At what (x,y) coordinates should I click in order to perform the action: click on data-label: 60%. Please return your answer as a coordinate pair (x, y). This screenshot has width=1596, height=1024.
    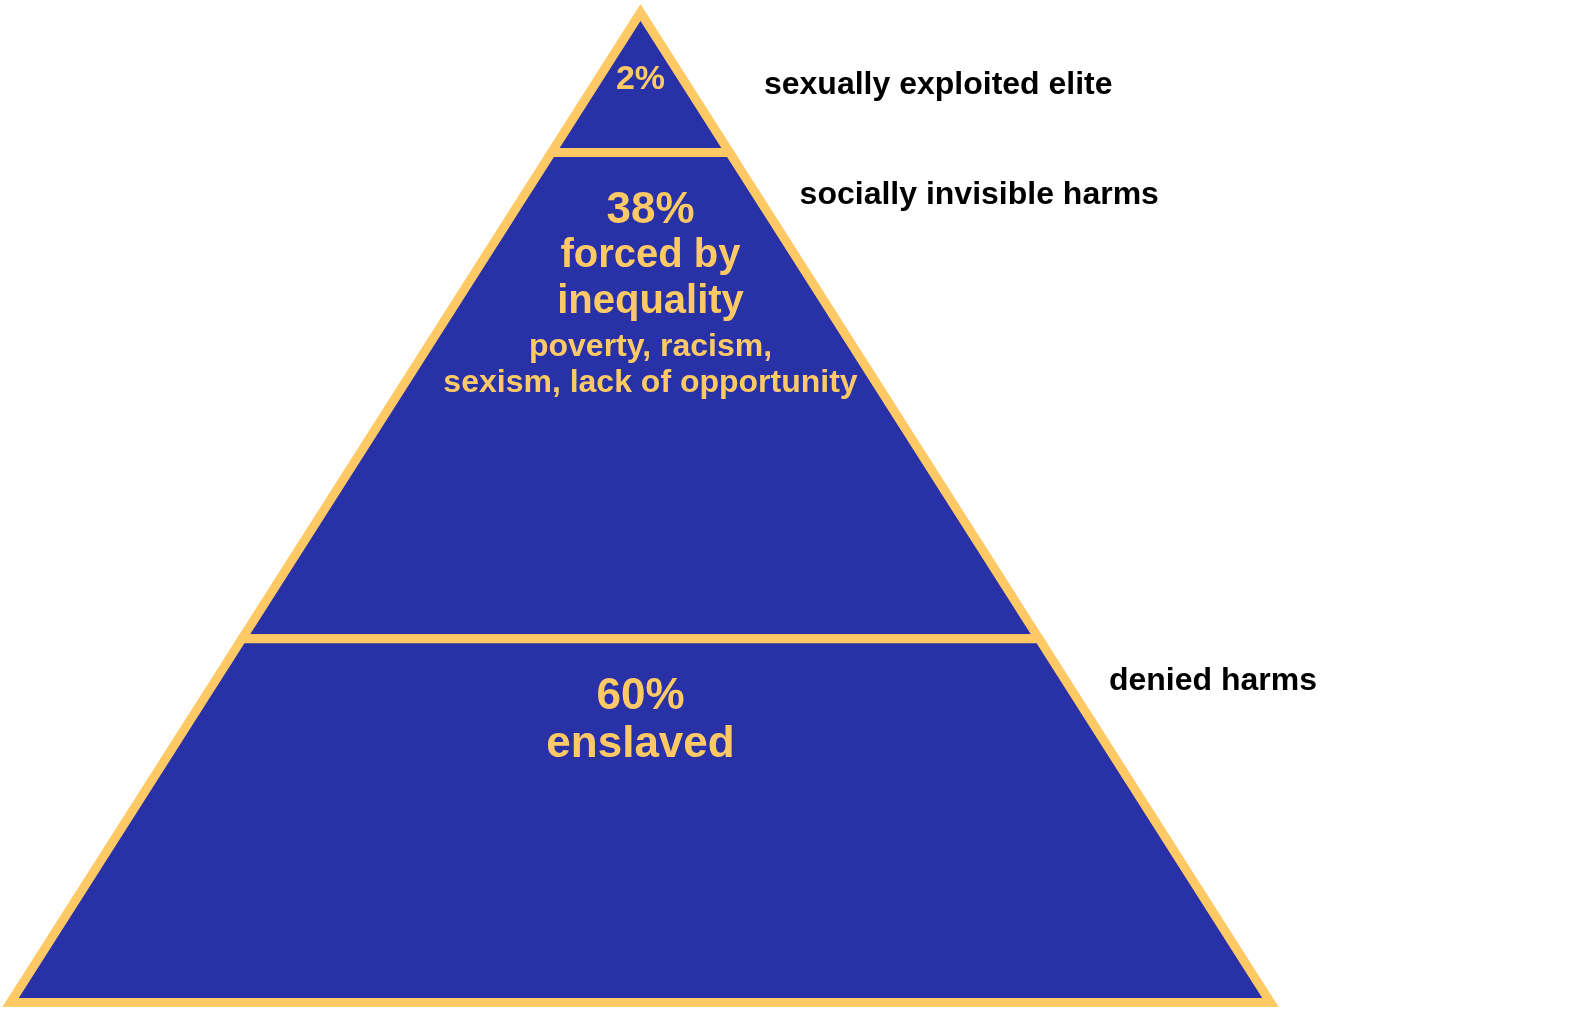
    Looking at the image, I should click on (640, 693).